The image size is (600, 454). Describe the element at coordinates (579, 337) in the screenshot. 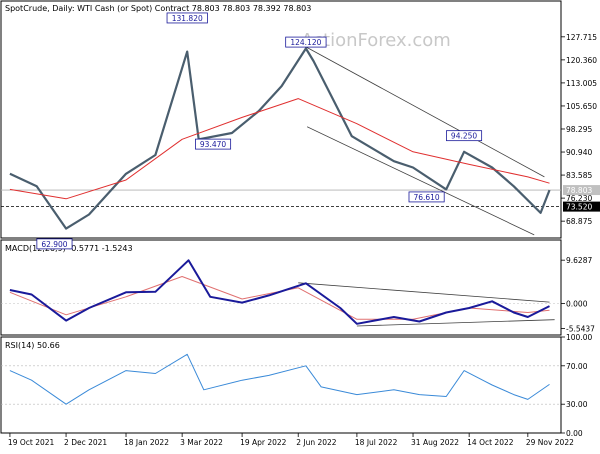

I see `rsi-y-tick-label-0: 100.00` at that location.